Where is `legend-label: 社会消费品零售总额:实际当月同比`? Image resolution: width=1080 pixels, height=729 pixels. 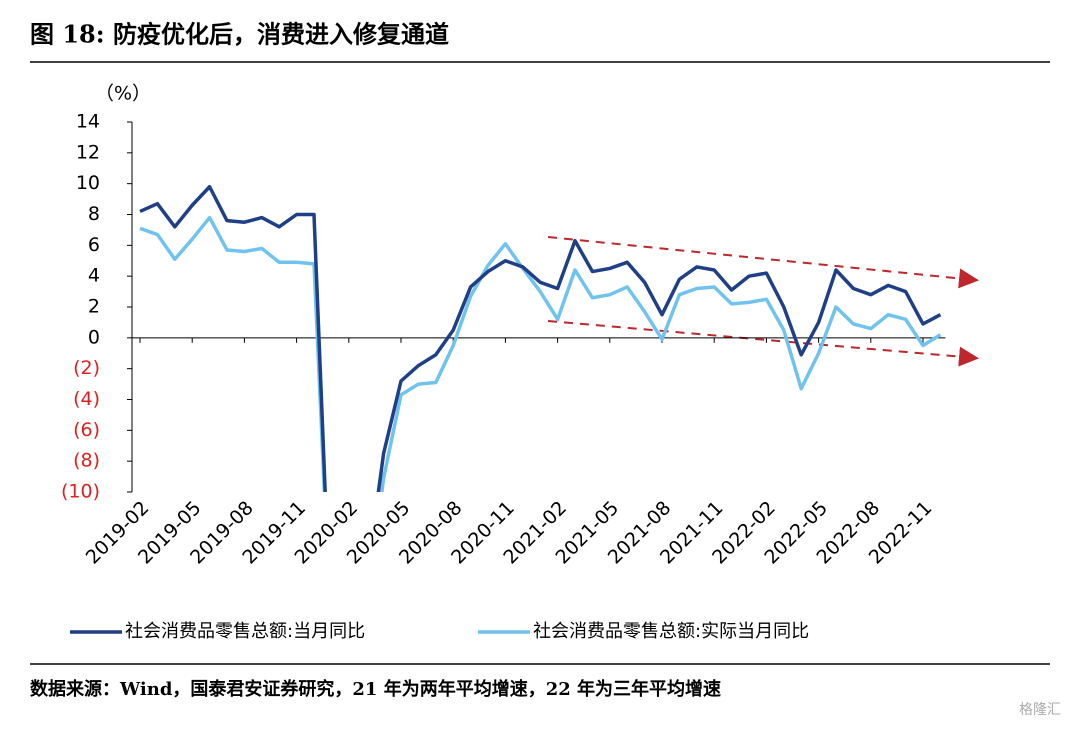
legend-label: 社会消费品零售总额:实际当月同比 is located at coordinates (671, 631).